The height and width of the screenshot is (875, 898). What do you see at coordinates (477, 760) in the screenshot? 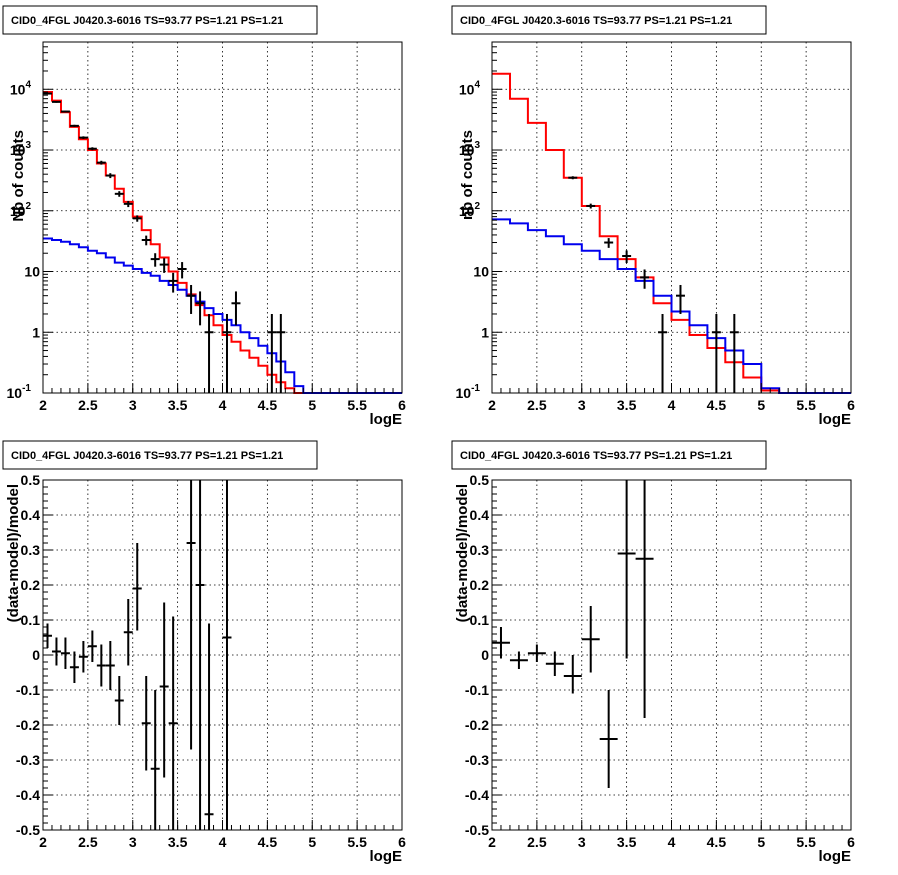
I see `y-tick-label: -0.3` at bounding box center [477, 760].